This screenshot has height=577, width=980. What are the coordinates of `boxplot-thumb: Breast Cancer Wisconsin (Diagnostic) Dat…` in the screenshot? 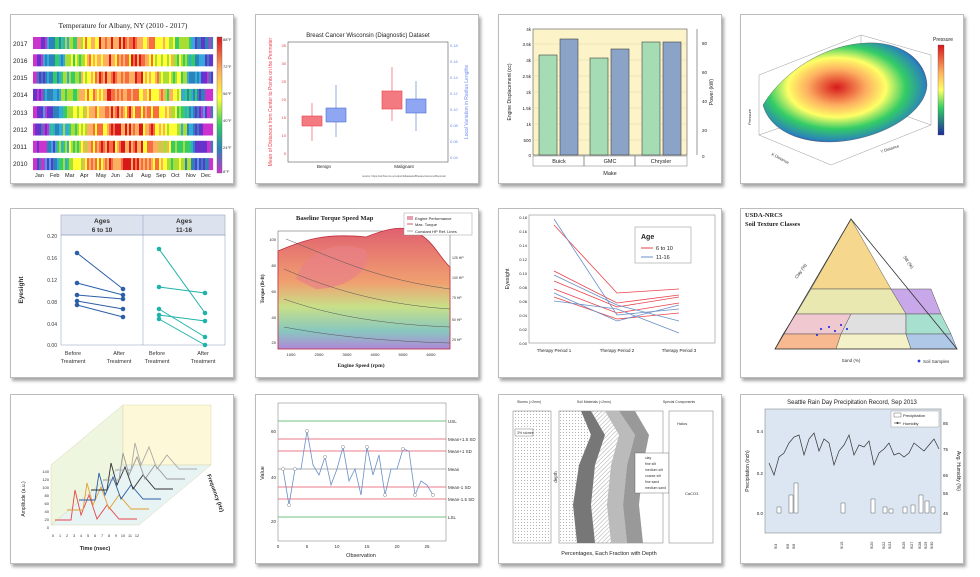 It's located at (367, 99).